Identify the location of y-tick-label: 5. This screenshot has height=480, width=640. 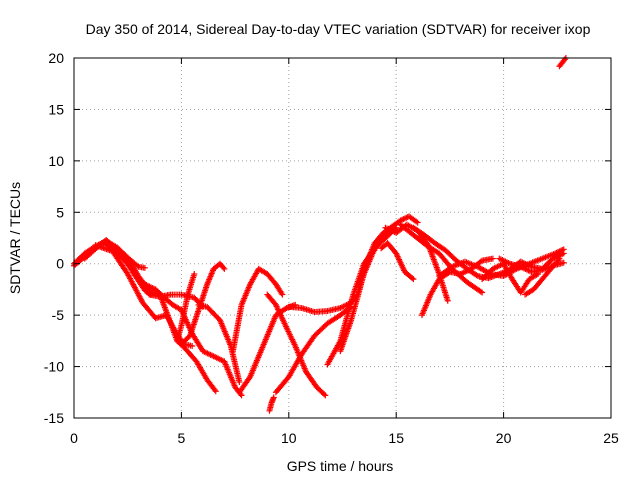
(60, 212).